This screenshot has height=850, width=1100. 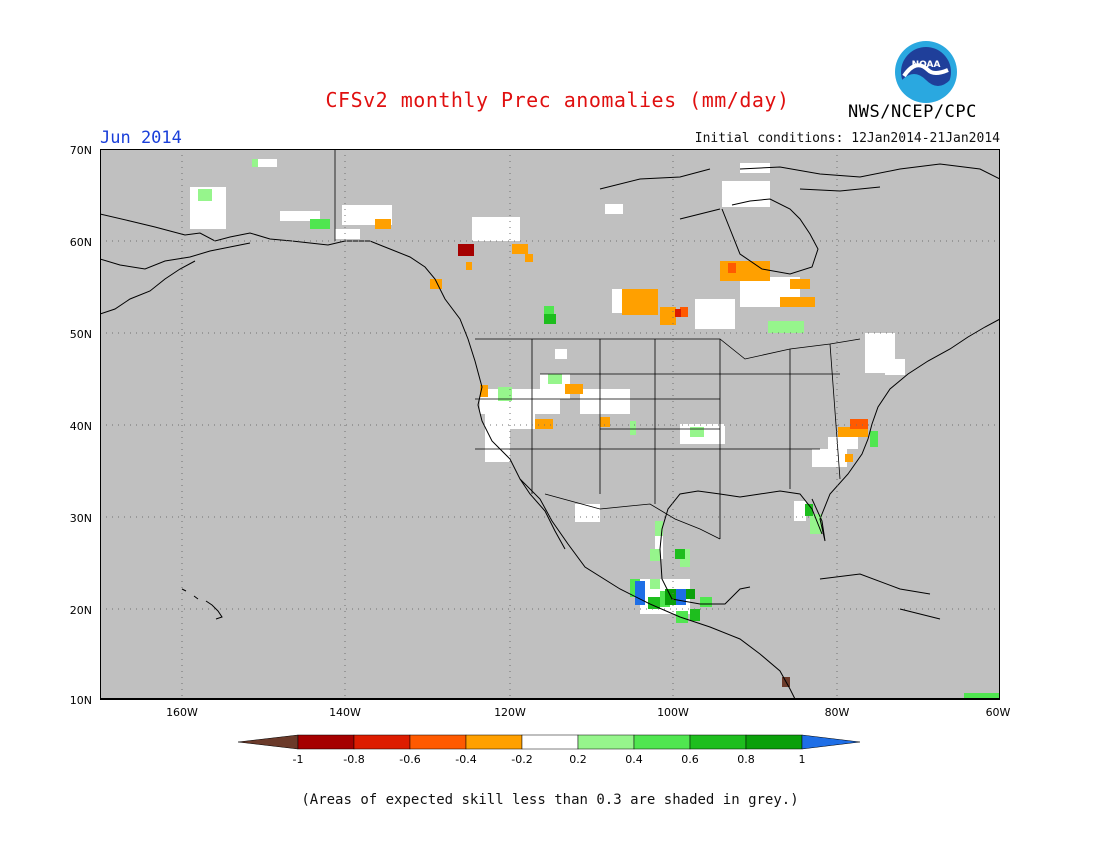 I want to click on lon-axis: 160W 140W 120W 100W 80W 60W, so click(x=588, y=712).